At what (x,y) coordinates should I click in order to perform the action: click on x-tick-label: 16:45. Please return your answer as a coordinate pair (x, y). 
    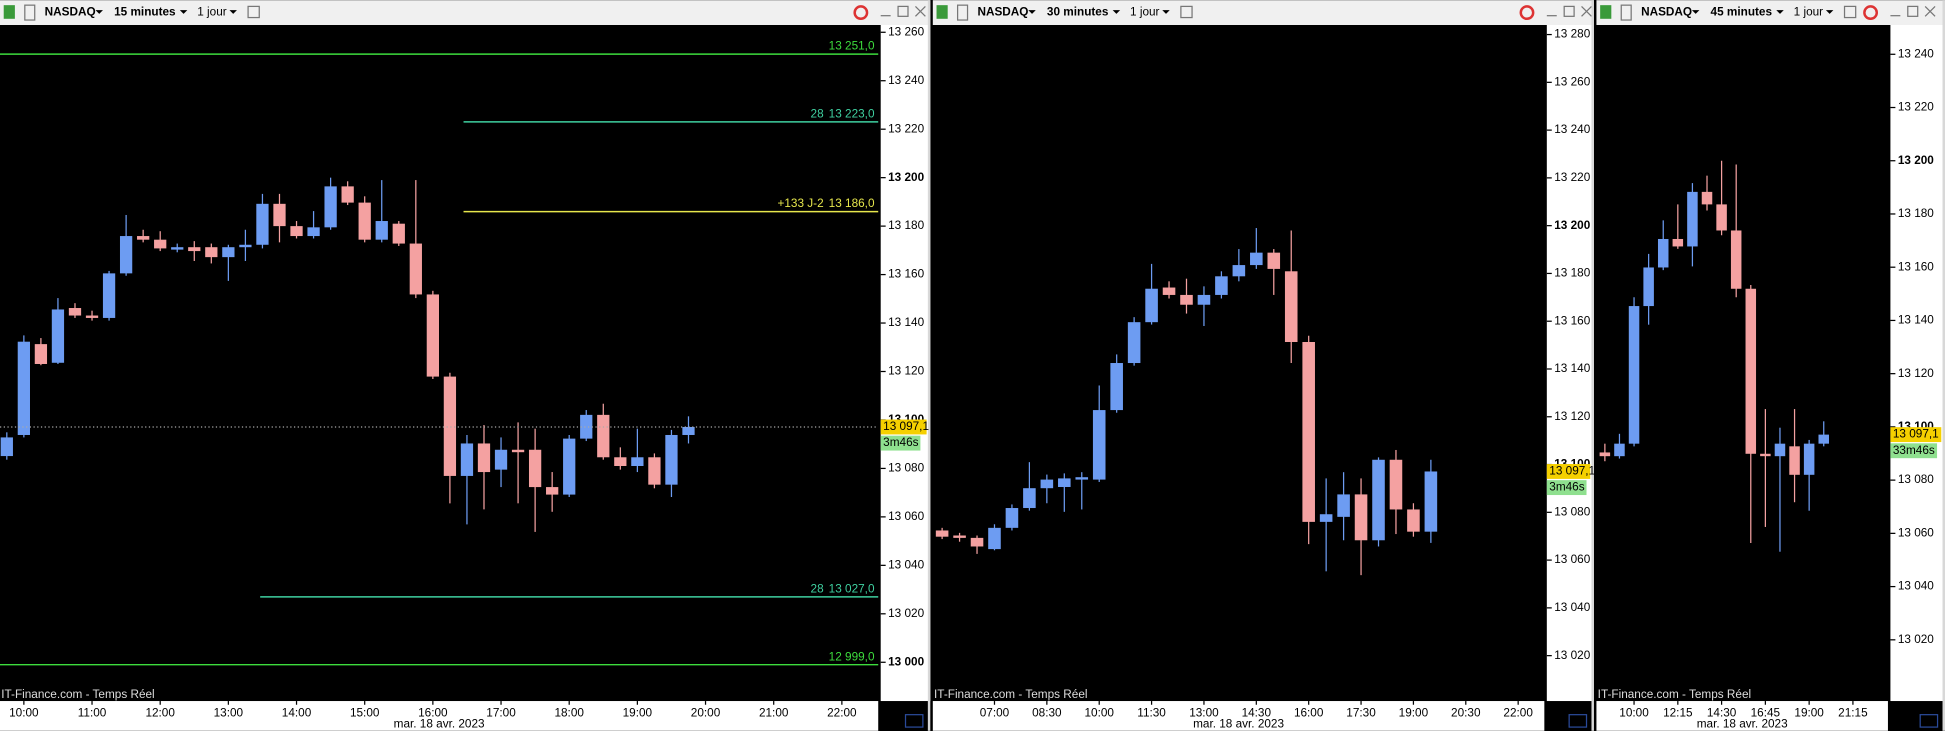
    Looking at the image, I should click on (1766, 713).